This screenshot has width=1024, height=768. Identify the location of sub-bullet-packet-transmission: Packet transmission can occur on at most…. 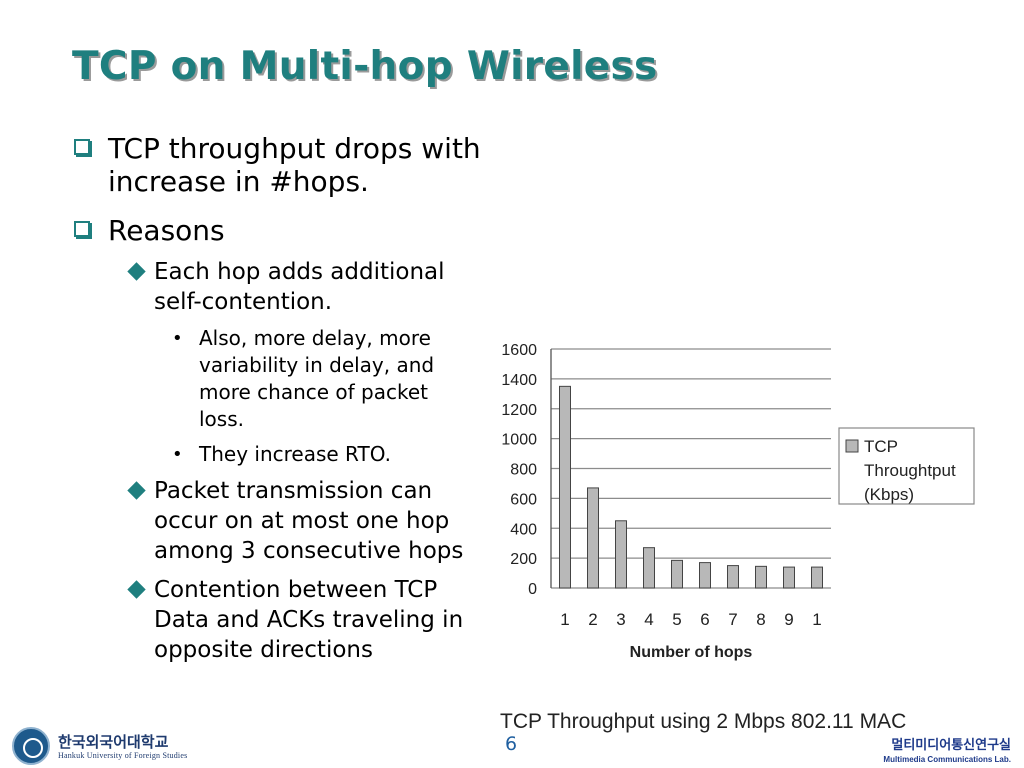
(313, 521).